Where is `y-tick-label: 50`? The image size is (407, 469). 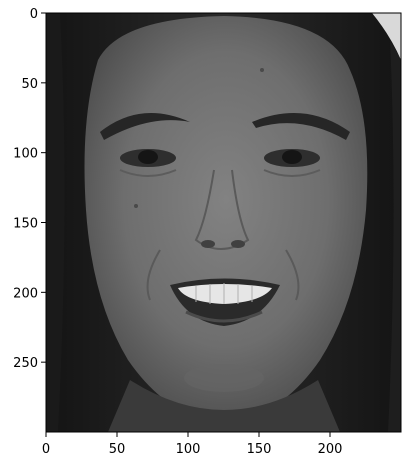 y-tick-label: 50 is located at coordinates (29, 84).